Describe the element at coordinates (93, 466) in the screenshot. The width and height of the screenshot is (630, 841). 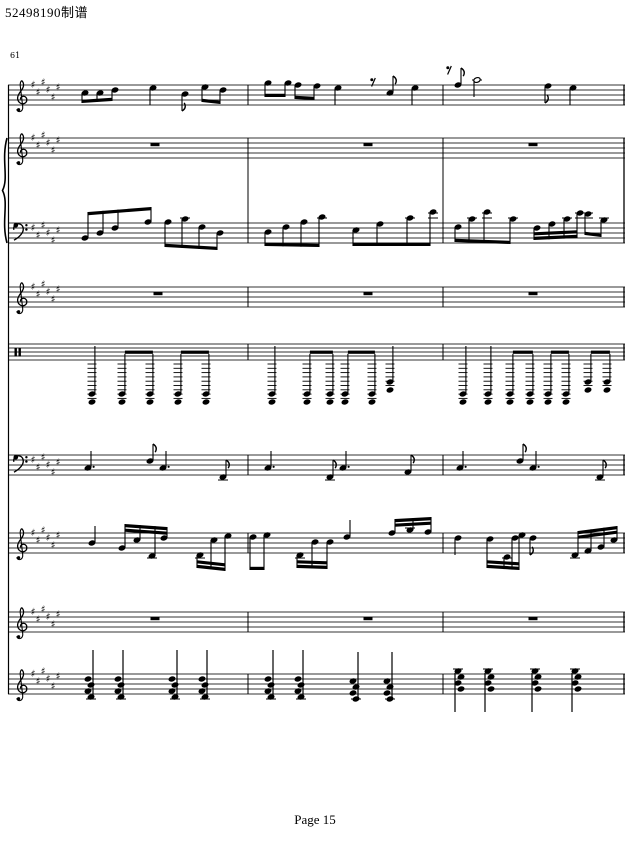
I see `augmentation-dot-icon` at that location.